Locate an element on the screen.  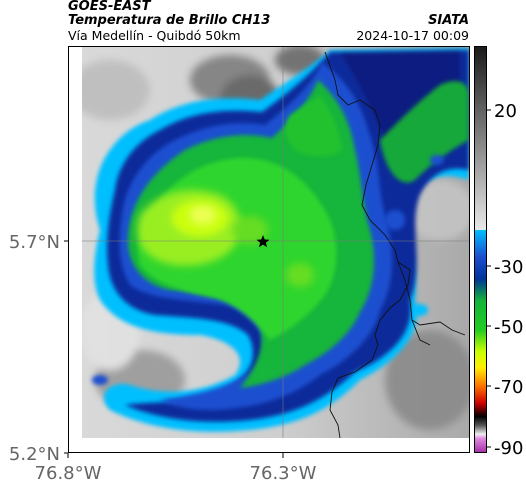
lon-tick-label: 76.8°W is located at coordinates (68, 473).